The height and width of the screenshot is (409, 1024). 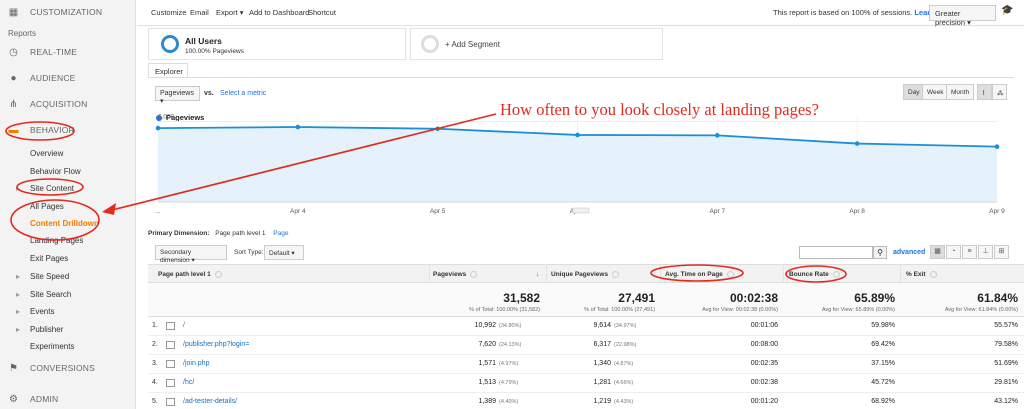 I want to click on pie-view-icon: ◔, so click(x=953, y=252).